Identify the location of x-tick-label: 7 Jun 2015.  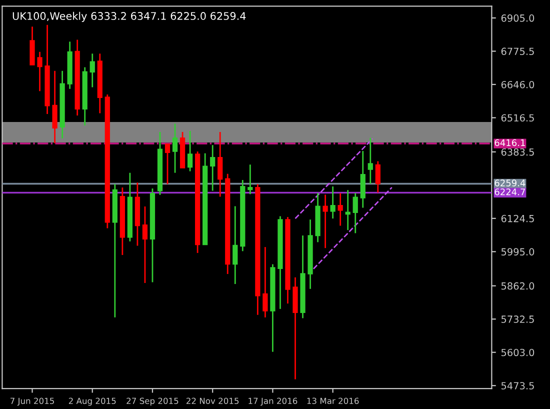
(32, 402).